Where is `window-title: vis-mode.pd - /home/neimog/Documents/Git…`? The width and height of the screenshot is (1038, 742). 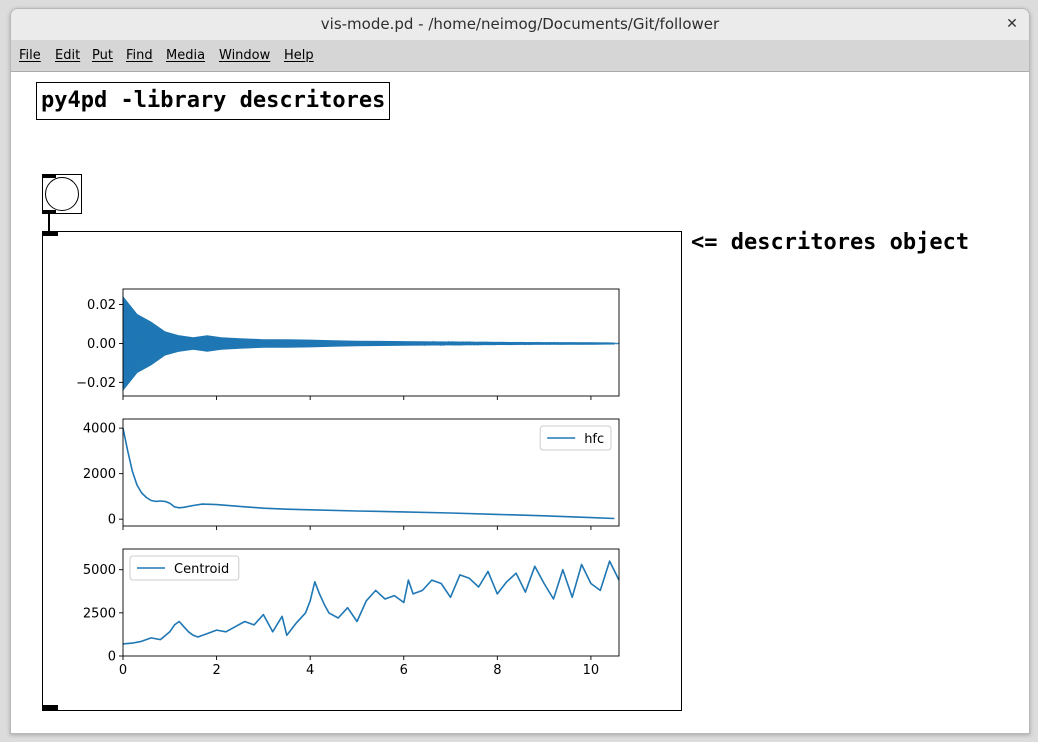 window-title: vis-mode.pd - /home/neimog/Documents/Git… is located at coordinates (520, 24).